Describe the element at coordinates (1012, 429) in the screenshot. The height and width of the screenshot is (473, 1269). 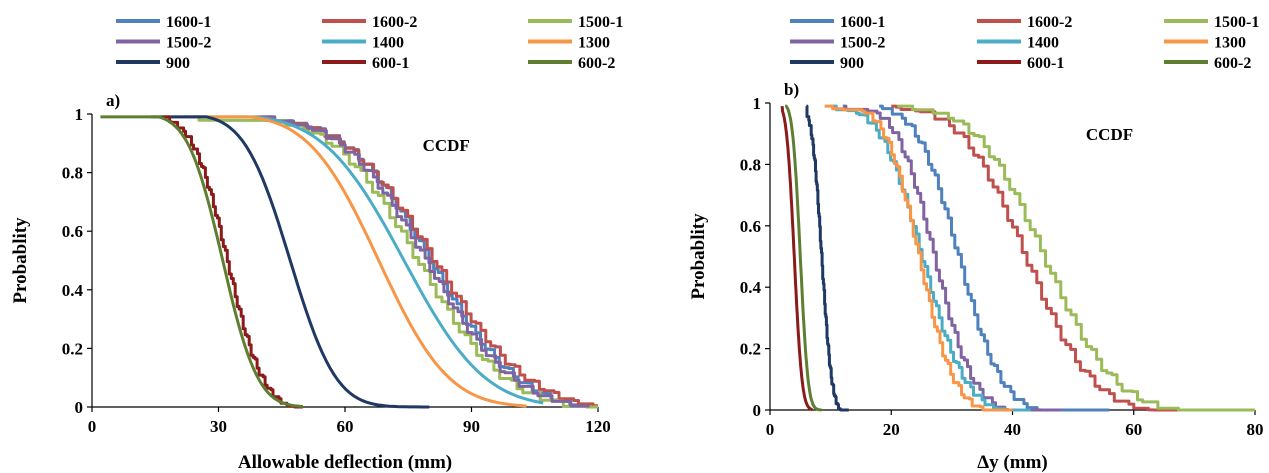
I see `x-tick-label: 40` at that location.